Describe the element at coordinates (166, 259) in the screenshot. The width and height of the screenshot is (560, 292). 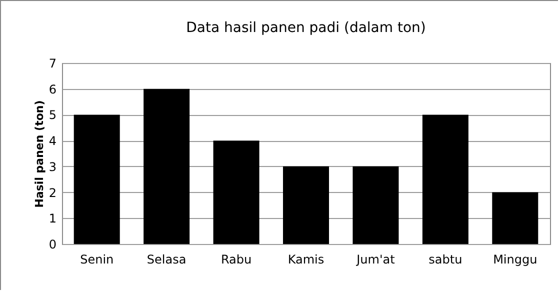
I see `x-tick-label: Selasa` at that location.